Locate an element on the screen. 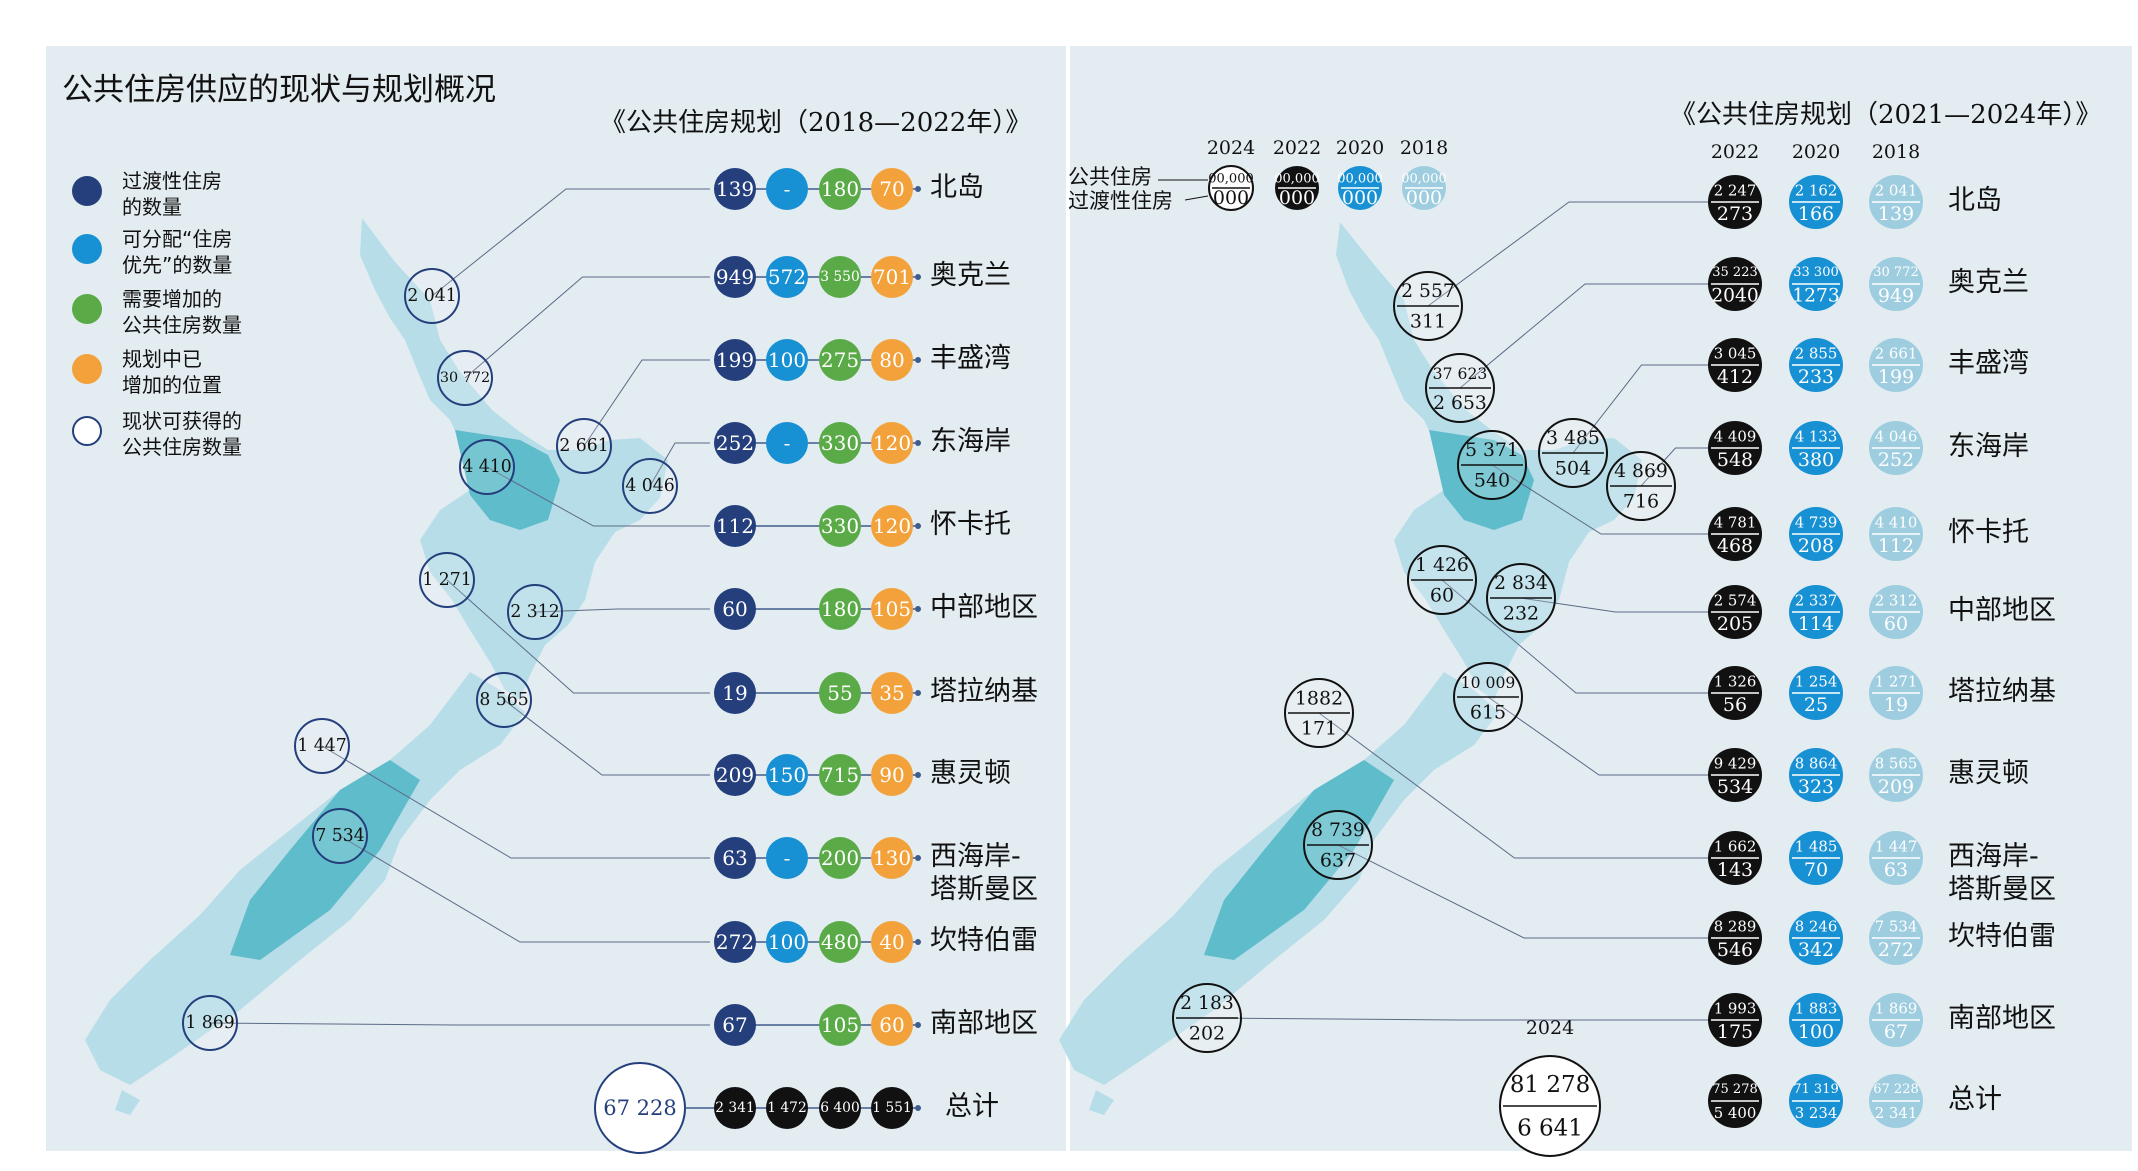  supply-2024-top-value: 37 623 is located at coordinates (1460, 373).